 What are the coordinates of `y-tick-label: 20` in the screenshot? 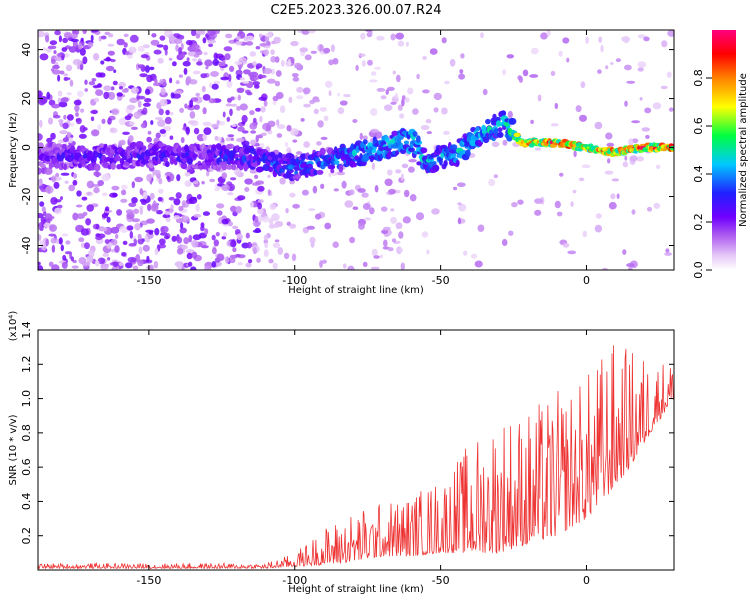 It's located at (26, 99).